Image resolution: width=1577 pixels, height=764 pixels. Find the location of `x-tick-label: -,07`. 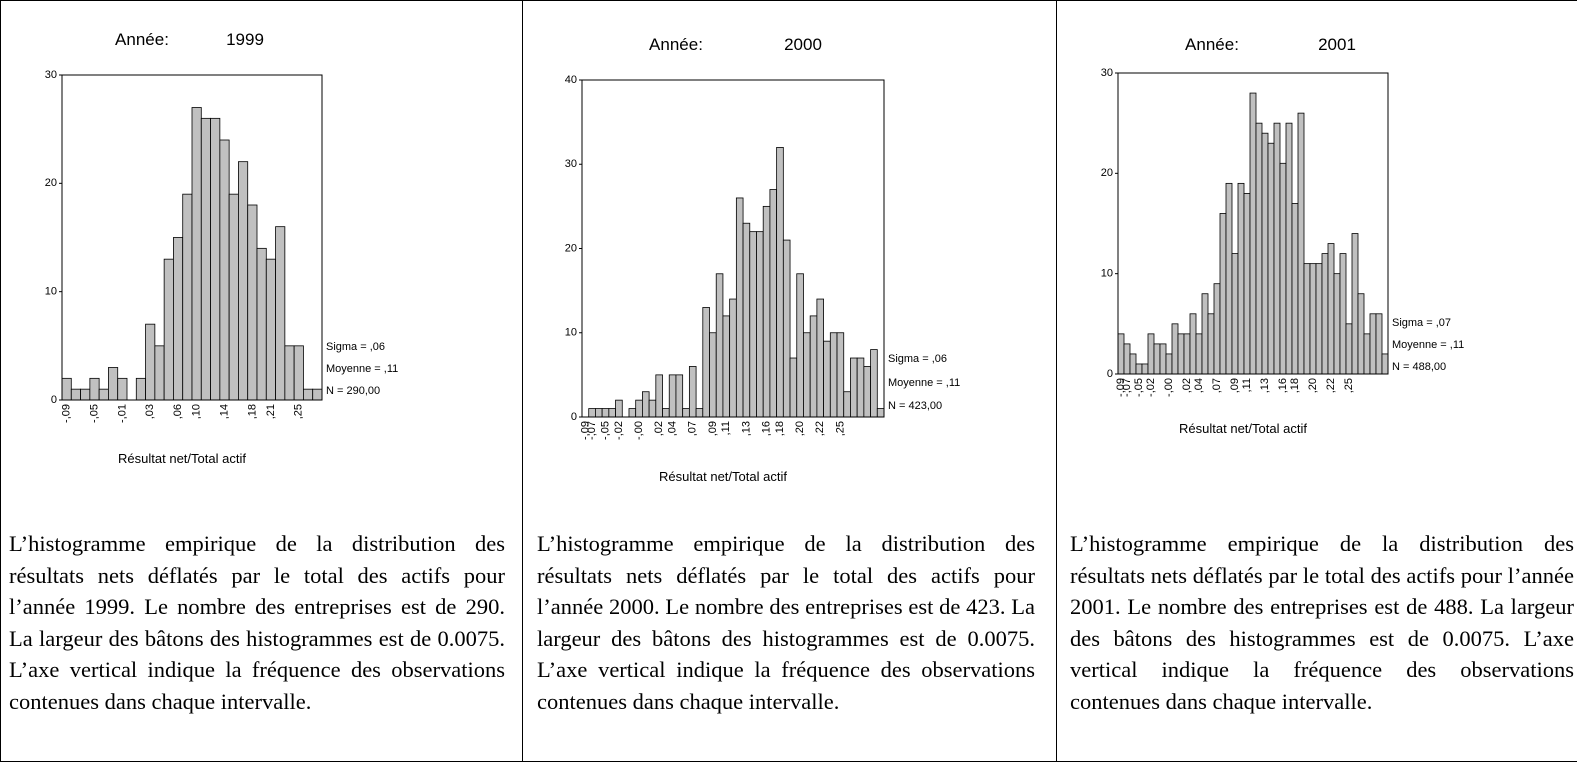

x-tick-label: -,07 is located at coordinates (592, 430).